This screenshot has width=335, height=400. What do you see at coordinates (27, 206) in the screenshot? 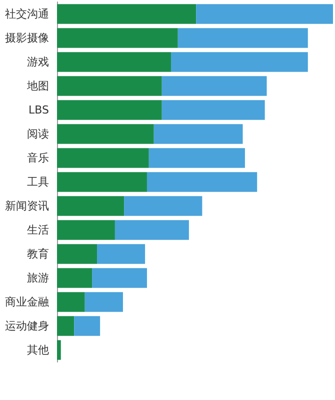
I see `y-tick-label: 新闻资讯` at bounding box center [27, 206].